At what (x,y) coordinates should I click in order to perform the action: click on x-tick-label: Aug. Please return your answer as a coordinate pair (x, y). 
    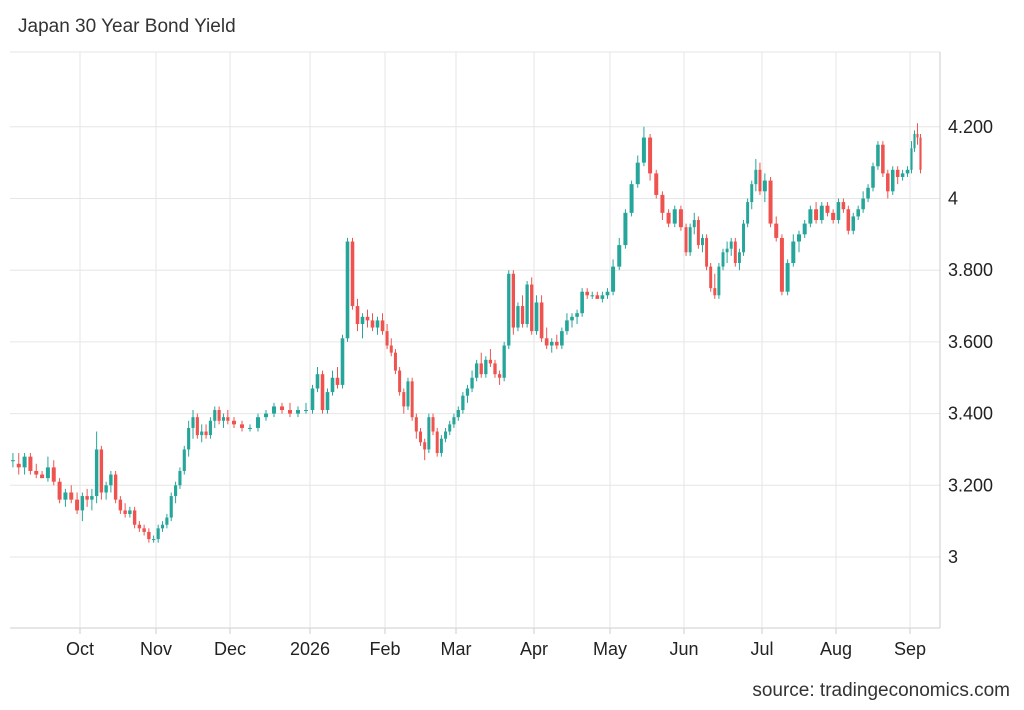
    Looking at the image, I should click on (836, 649).